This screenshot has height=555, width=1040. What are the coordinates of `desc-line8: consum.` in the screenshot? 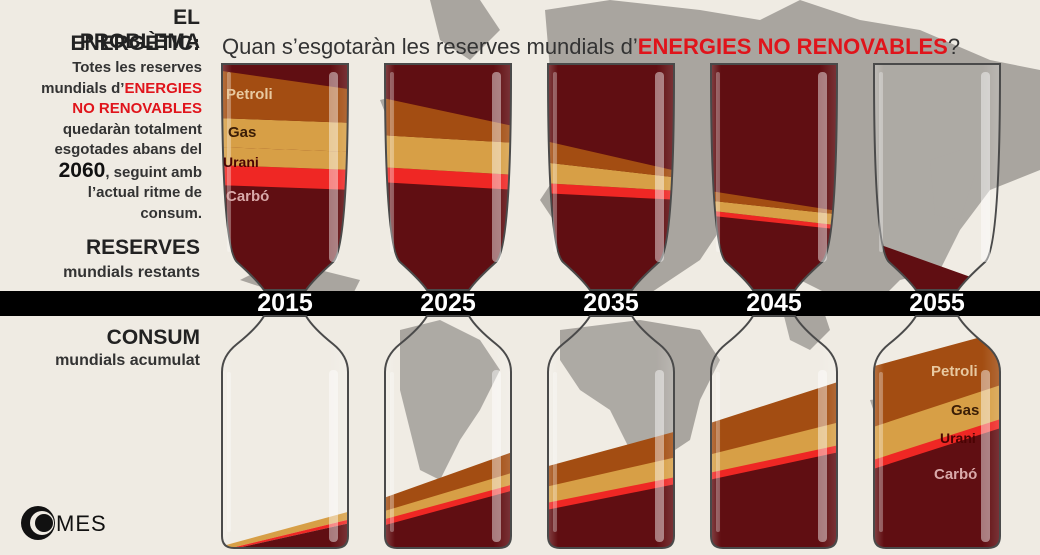 It's located at (171, 213).